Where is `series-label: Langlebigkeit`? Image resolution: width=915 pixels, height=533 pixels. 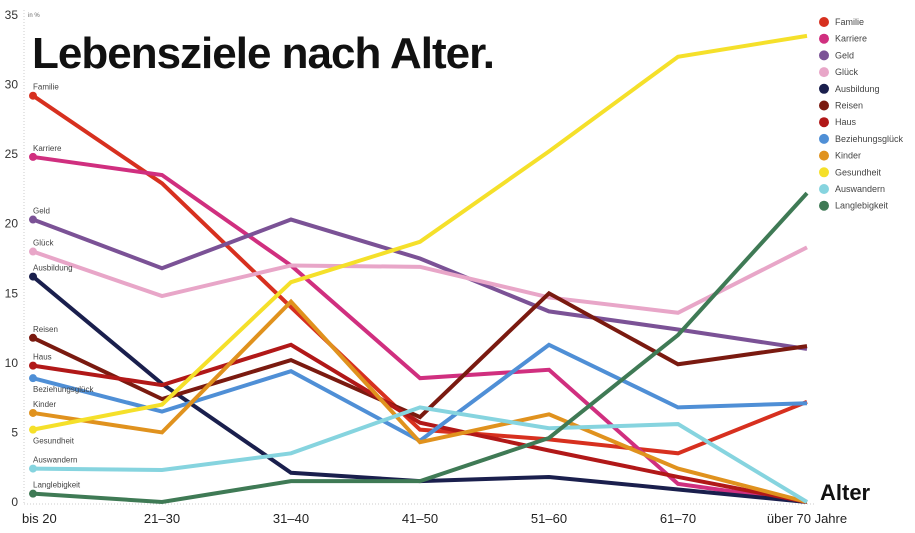
series-label: Langlebigkeit is located at coordinates (57, 485).